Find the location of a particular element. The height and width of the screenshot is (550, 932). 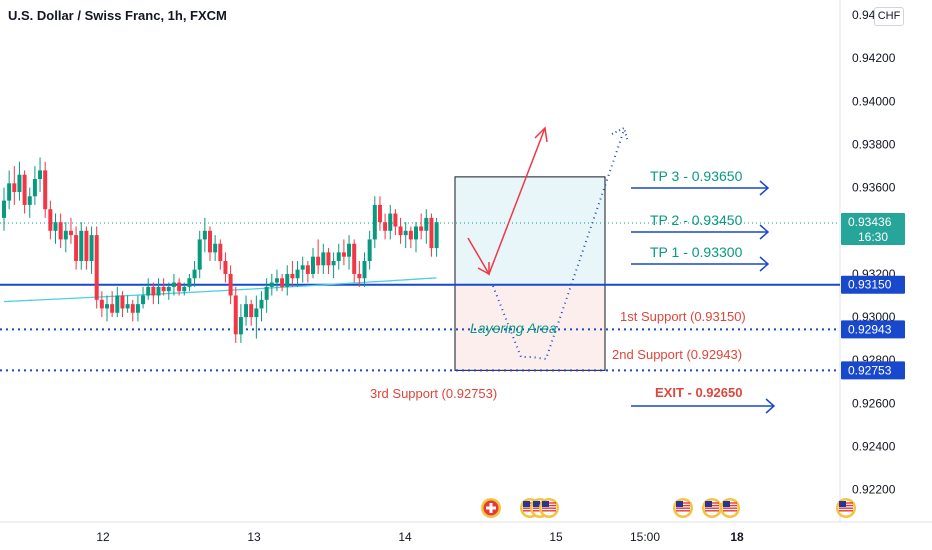

red-arrowhead-down is located at coordinates (483, 269).